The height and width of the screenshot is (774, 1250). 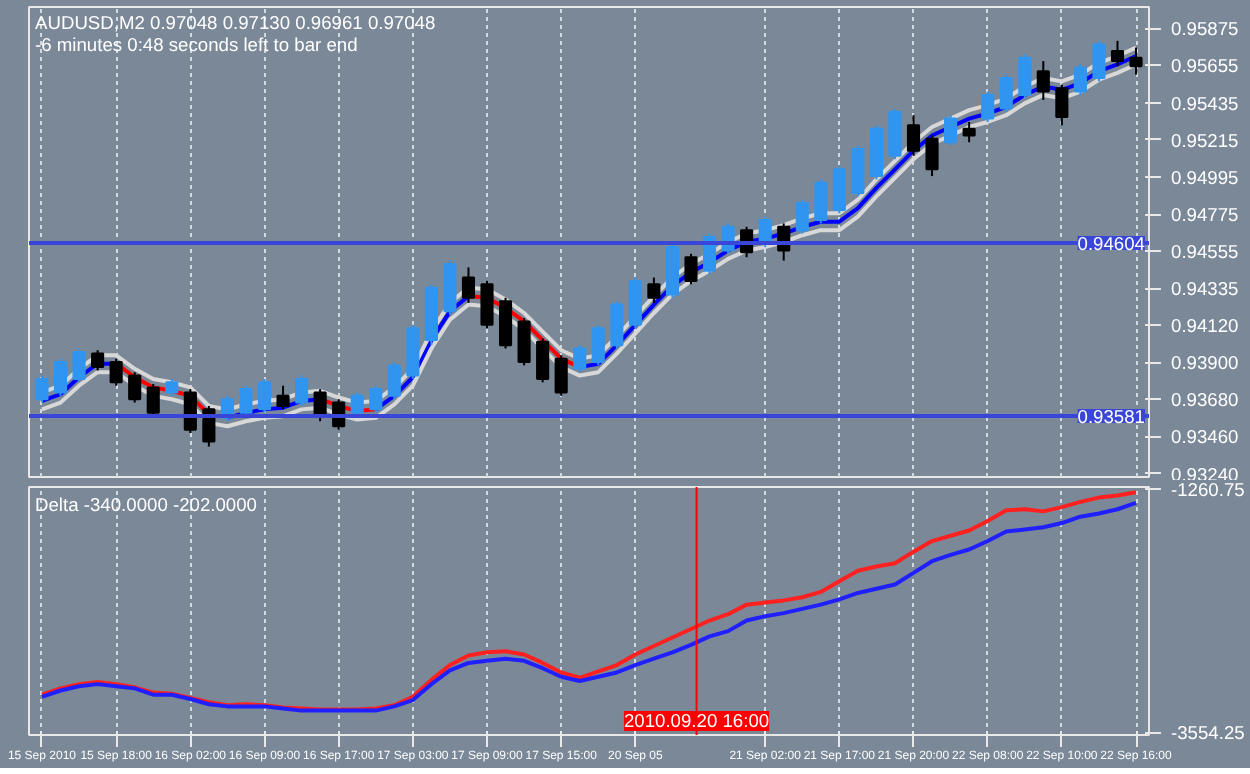 What do you see at coordinates (1208, 490) in the screenshot?
I see `y-tick-label: -1260.75` at bounding box center [1208, 490].